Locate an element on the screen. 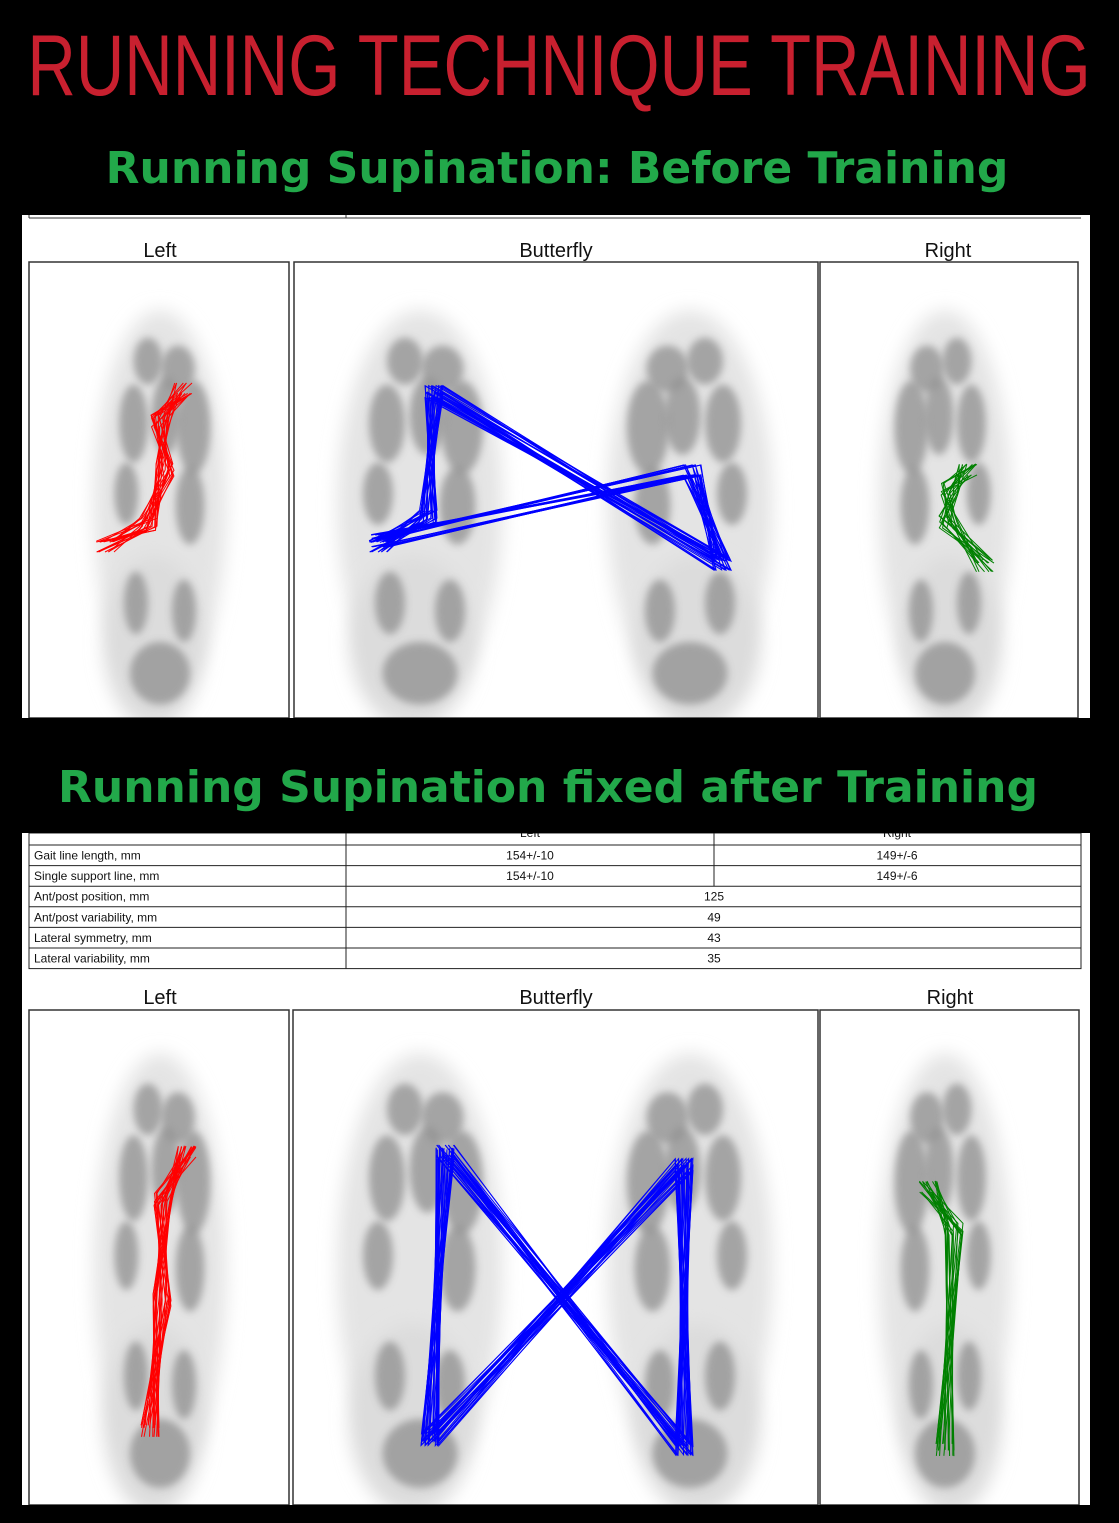 The width and height of the screenshot is (1119, 1523). table-header: Right is located at coordinates (897, 833).